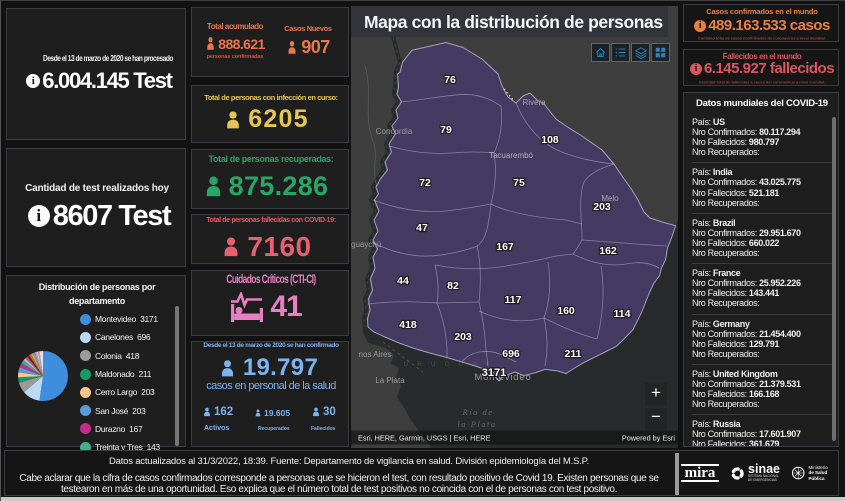 This screenshot has width=845, height=501. Describe the element at coordinates (478, 412) in the screenshot. I see `svg-text: Río de` at that location.